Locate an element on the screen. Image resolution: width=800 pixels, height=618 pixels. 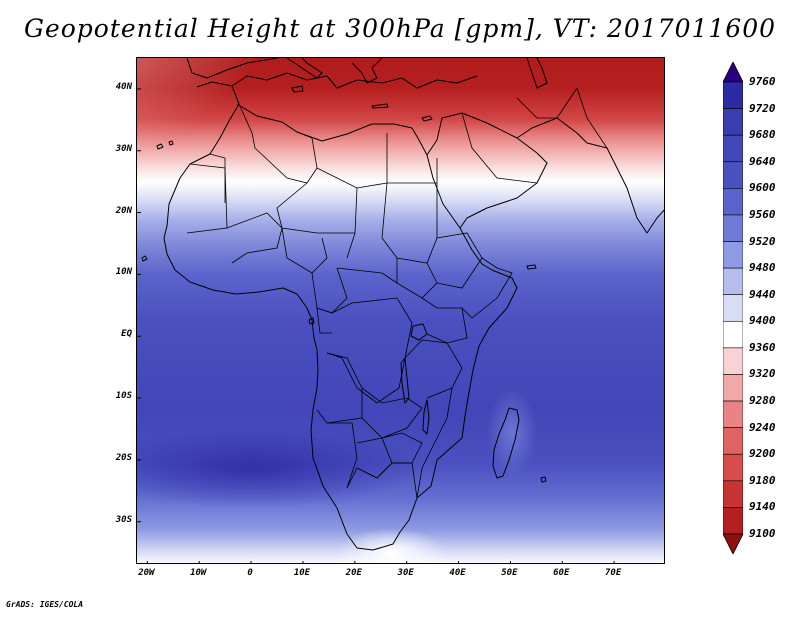
lat-label: 30N is located at coordinates (123, 148).